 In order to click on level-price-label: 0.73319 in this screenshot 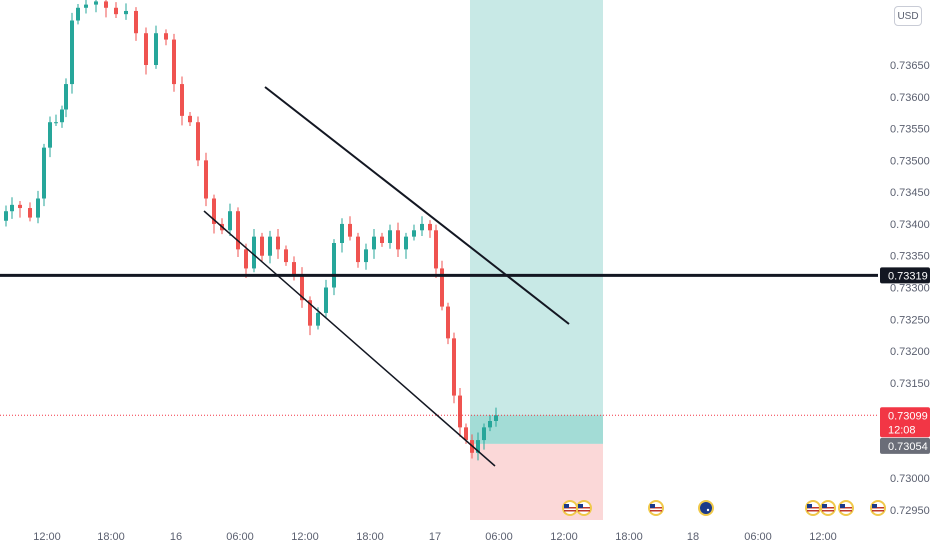, I will do `click(905, 275)`.